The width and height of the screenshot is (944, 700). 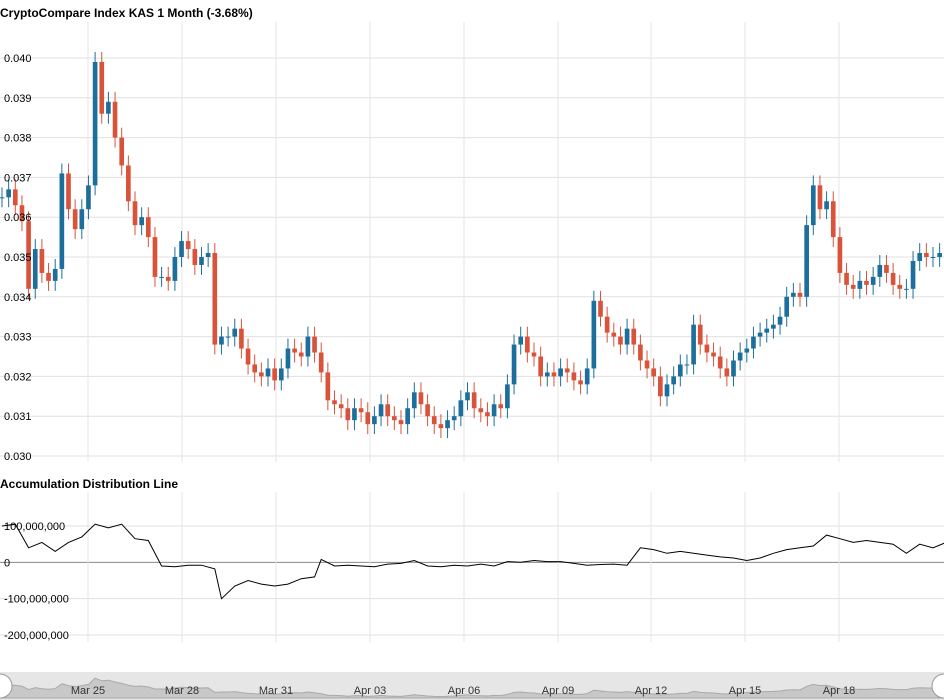 What do you see at coordinates (18, 457) in the screenshot?
I see `price-y-tick-label: 0.030` at bounding box center [18, 457].